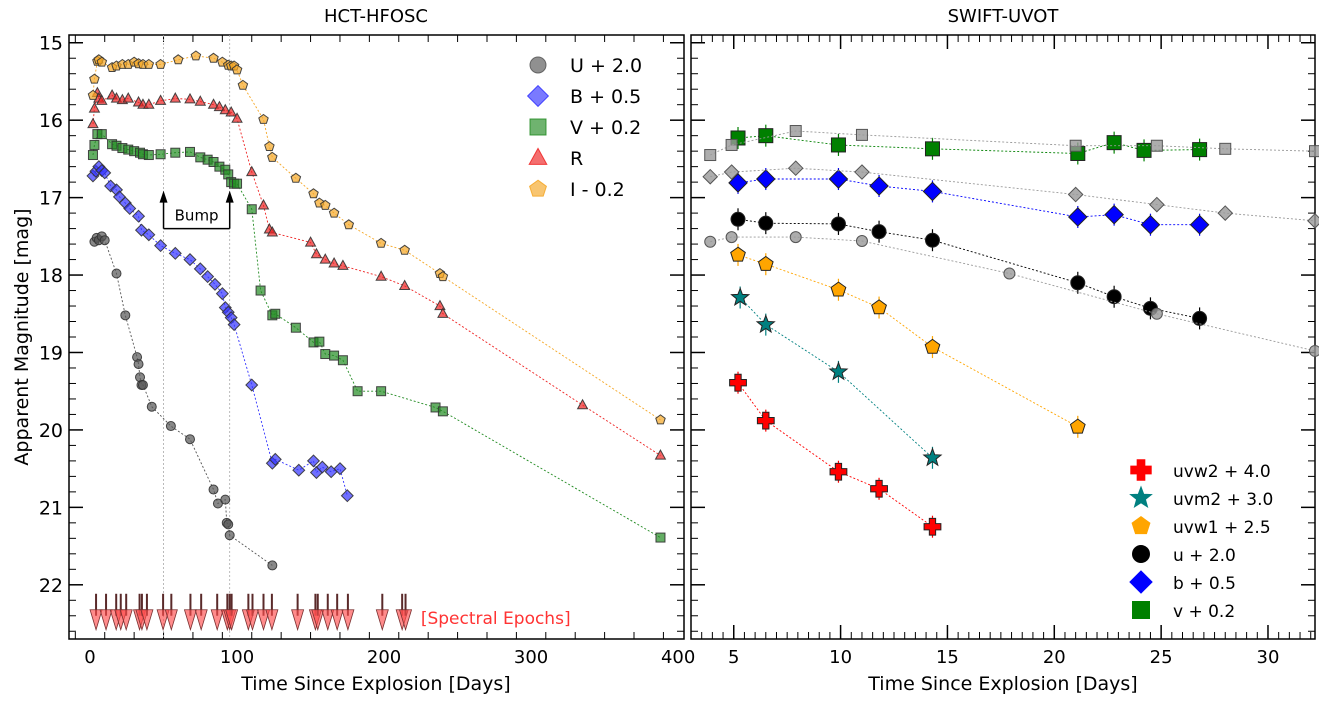  Describe the element at coordinates (606, 66) in the screenshot. I see `legend-label: U + 2.0` at that location.